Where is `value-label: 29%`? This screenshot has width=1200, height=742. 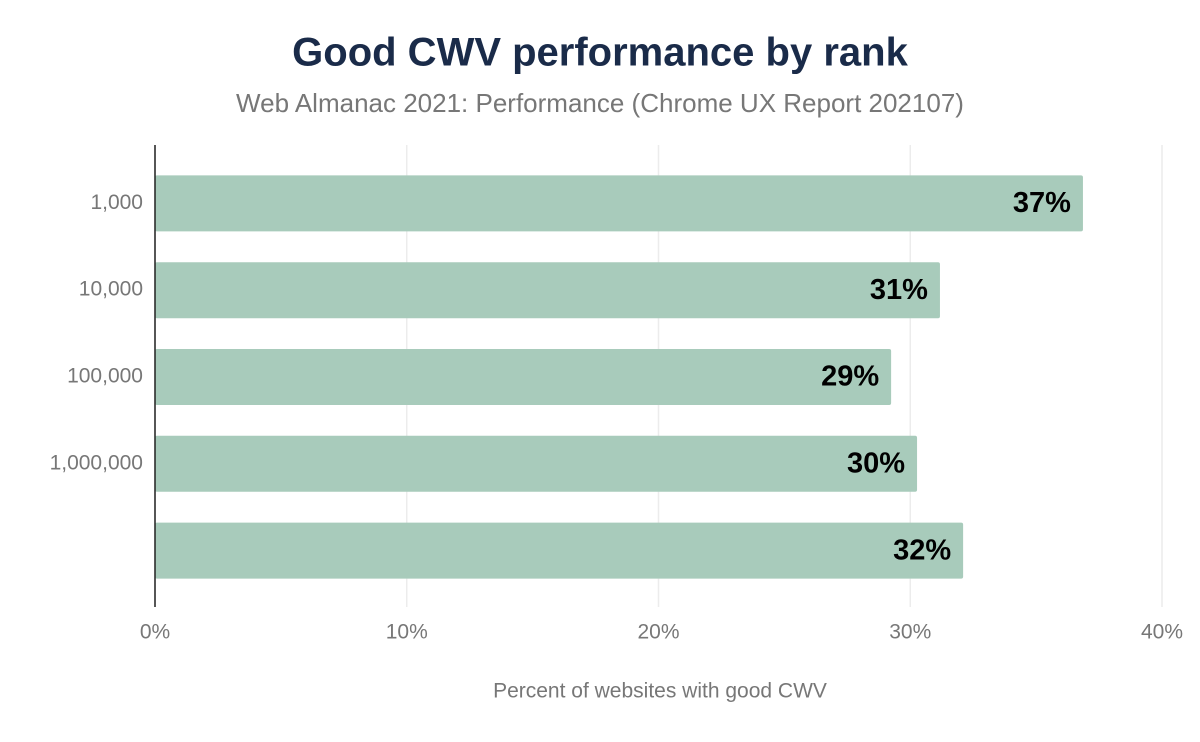 value-label: 29% is located at coordinates (850, 377).